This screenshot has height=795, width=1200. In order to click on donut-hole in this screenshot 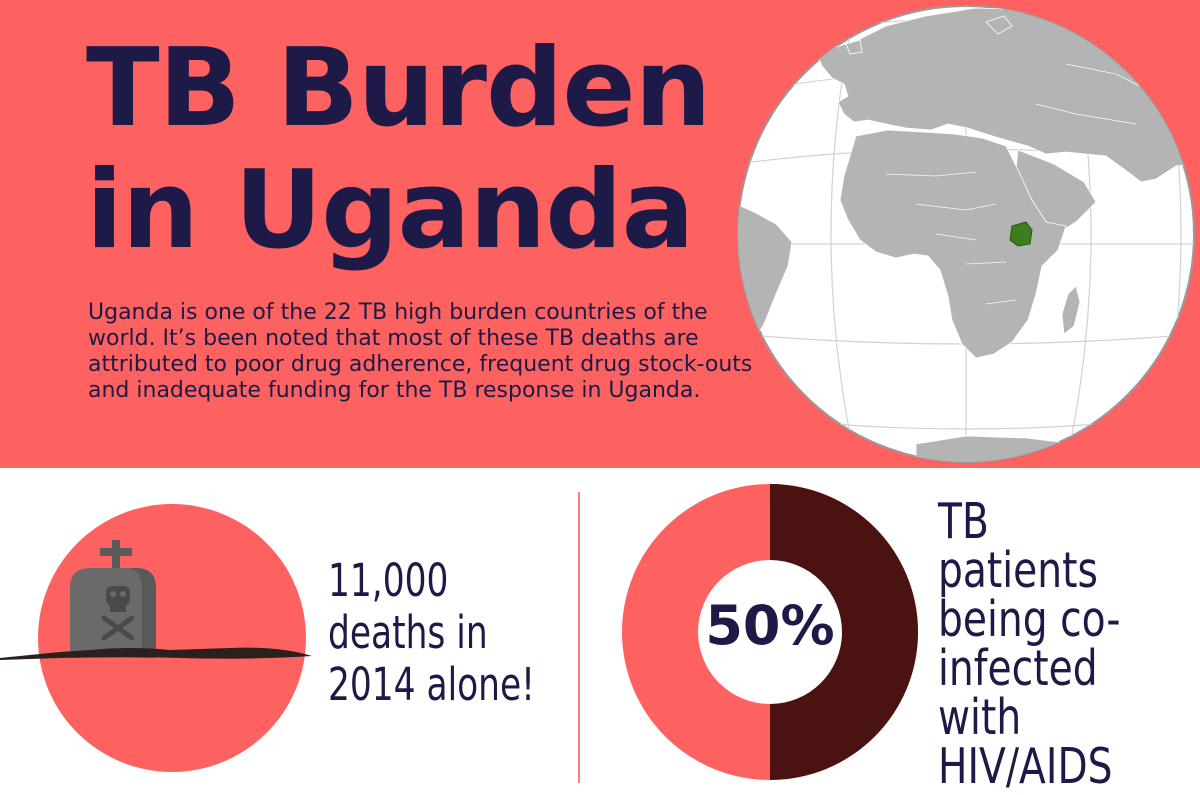, I will do `click(770, 632)`.